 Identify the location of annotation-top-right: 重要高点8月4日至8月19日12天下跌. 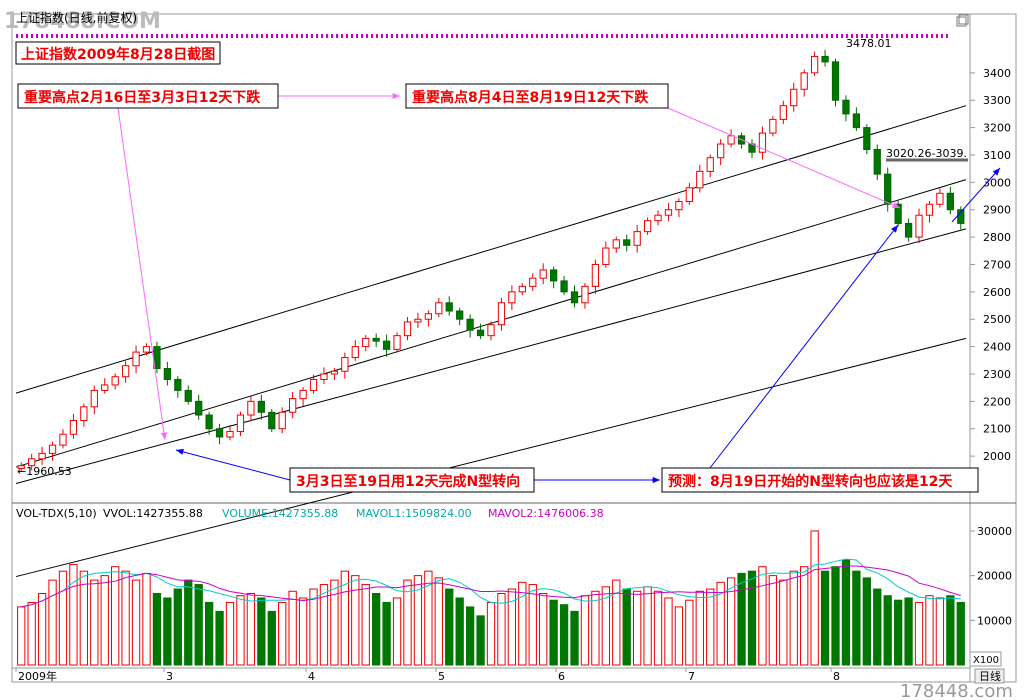
(530, 97).